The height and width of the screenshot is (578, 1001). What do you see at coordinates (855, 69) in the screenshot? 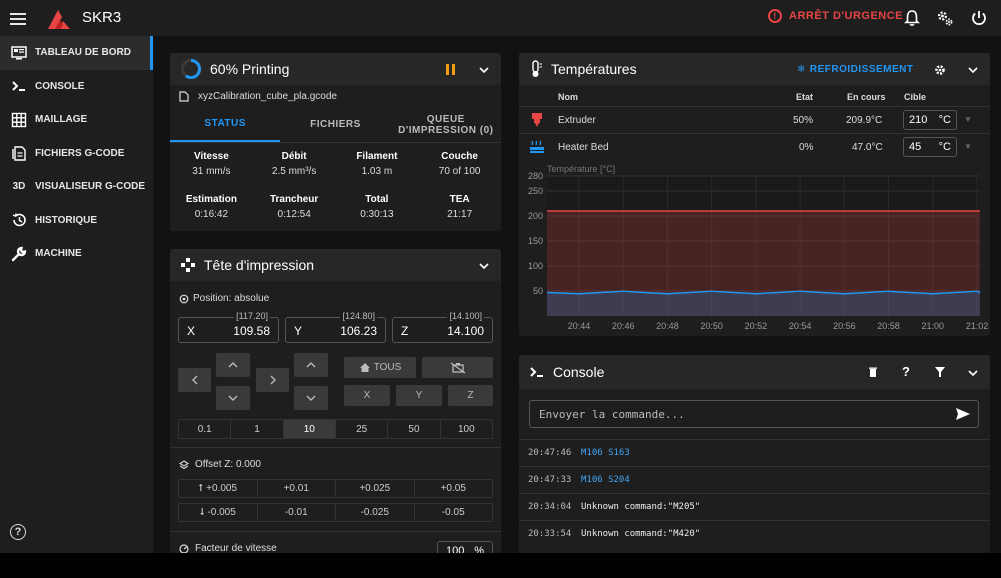
I see `cooldown-button: ❄ REFROIDISSEMENT` at bounding box center [855, 69].